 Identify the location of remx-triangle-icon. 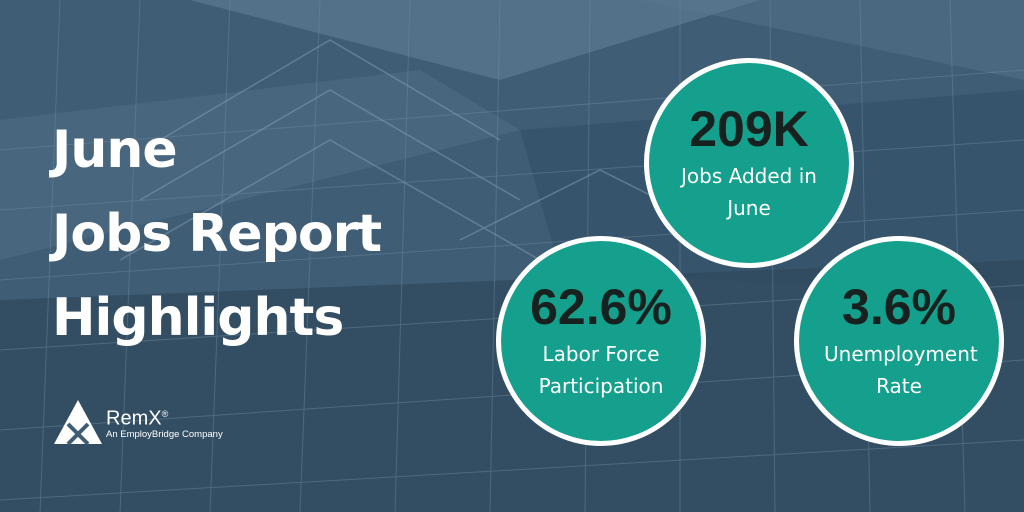
(78, 423).